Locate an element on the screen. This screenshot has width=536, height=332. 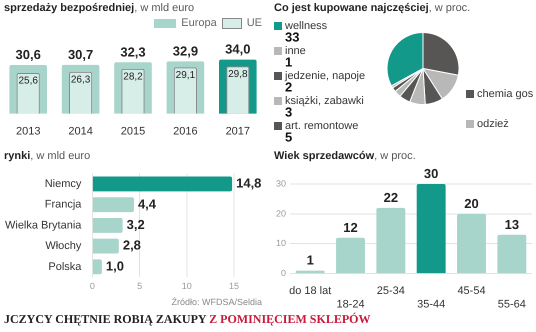
y-tick-label: Włochy is located at coordinates (63, 246).